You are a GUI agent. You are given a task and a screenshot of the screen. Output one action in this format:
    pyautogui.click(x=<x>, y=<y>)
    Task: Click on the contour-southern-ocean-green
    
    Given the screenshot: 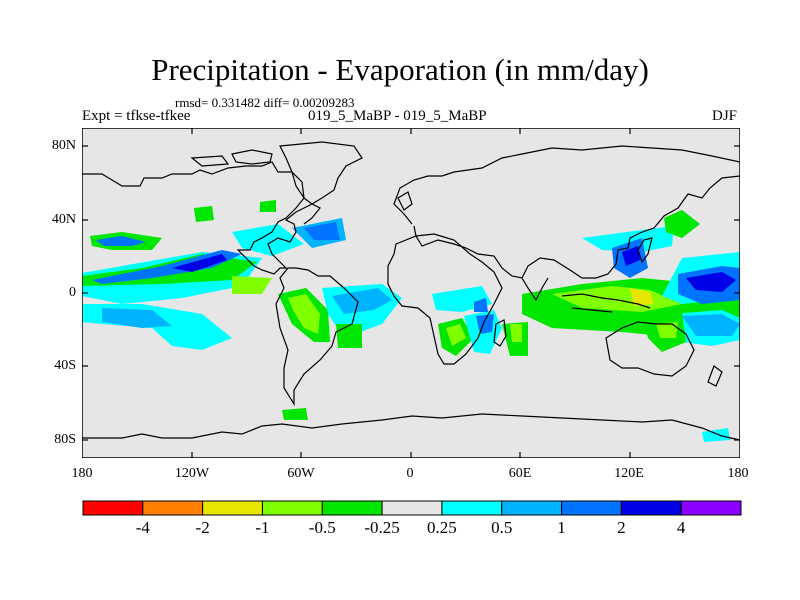 What is the action you would take?
    pyautogui.click(x=295, y=414)
    